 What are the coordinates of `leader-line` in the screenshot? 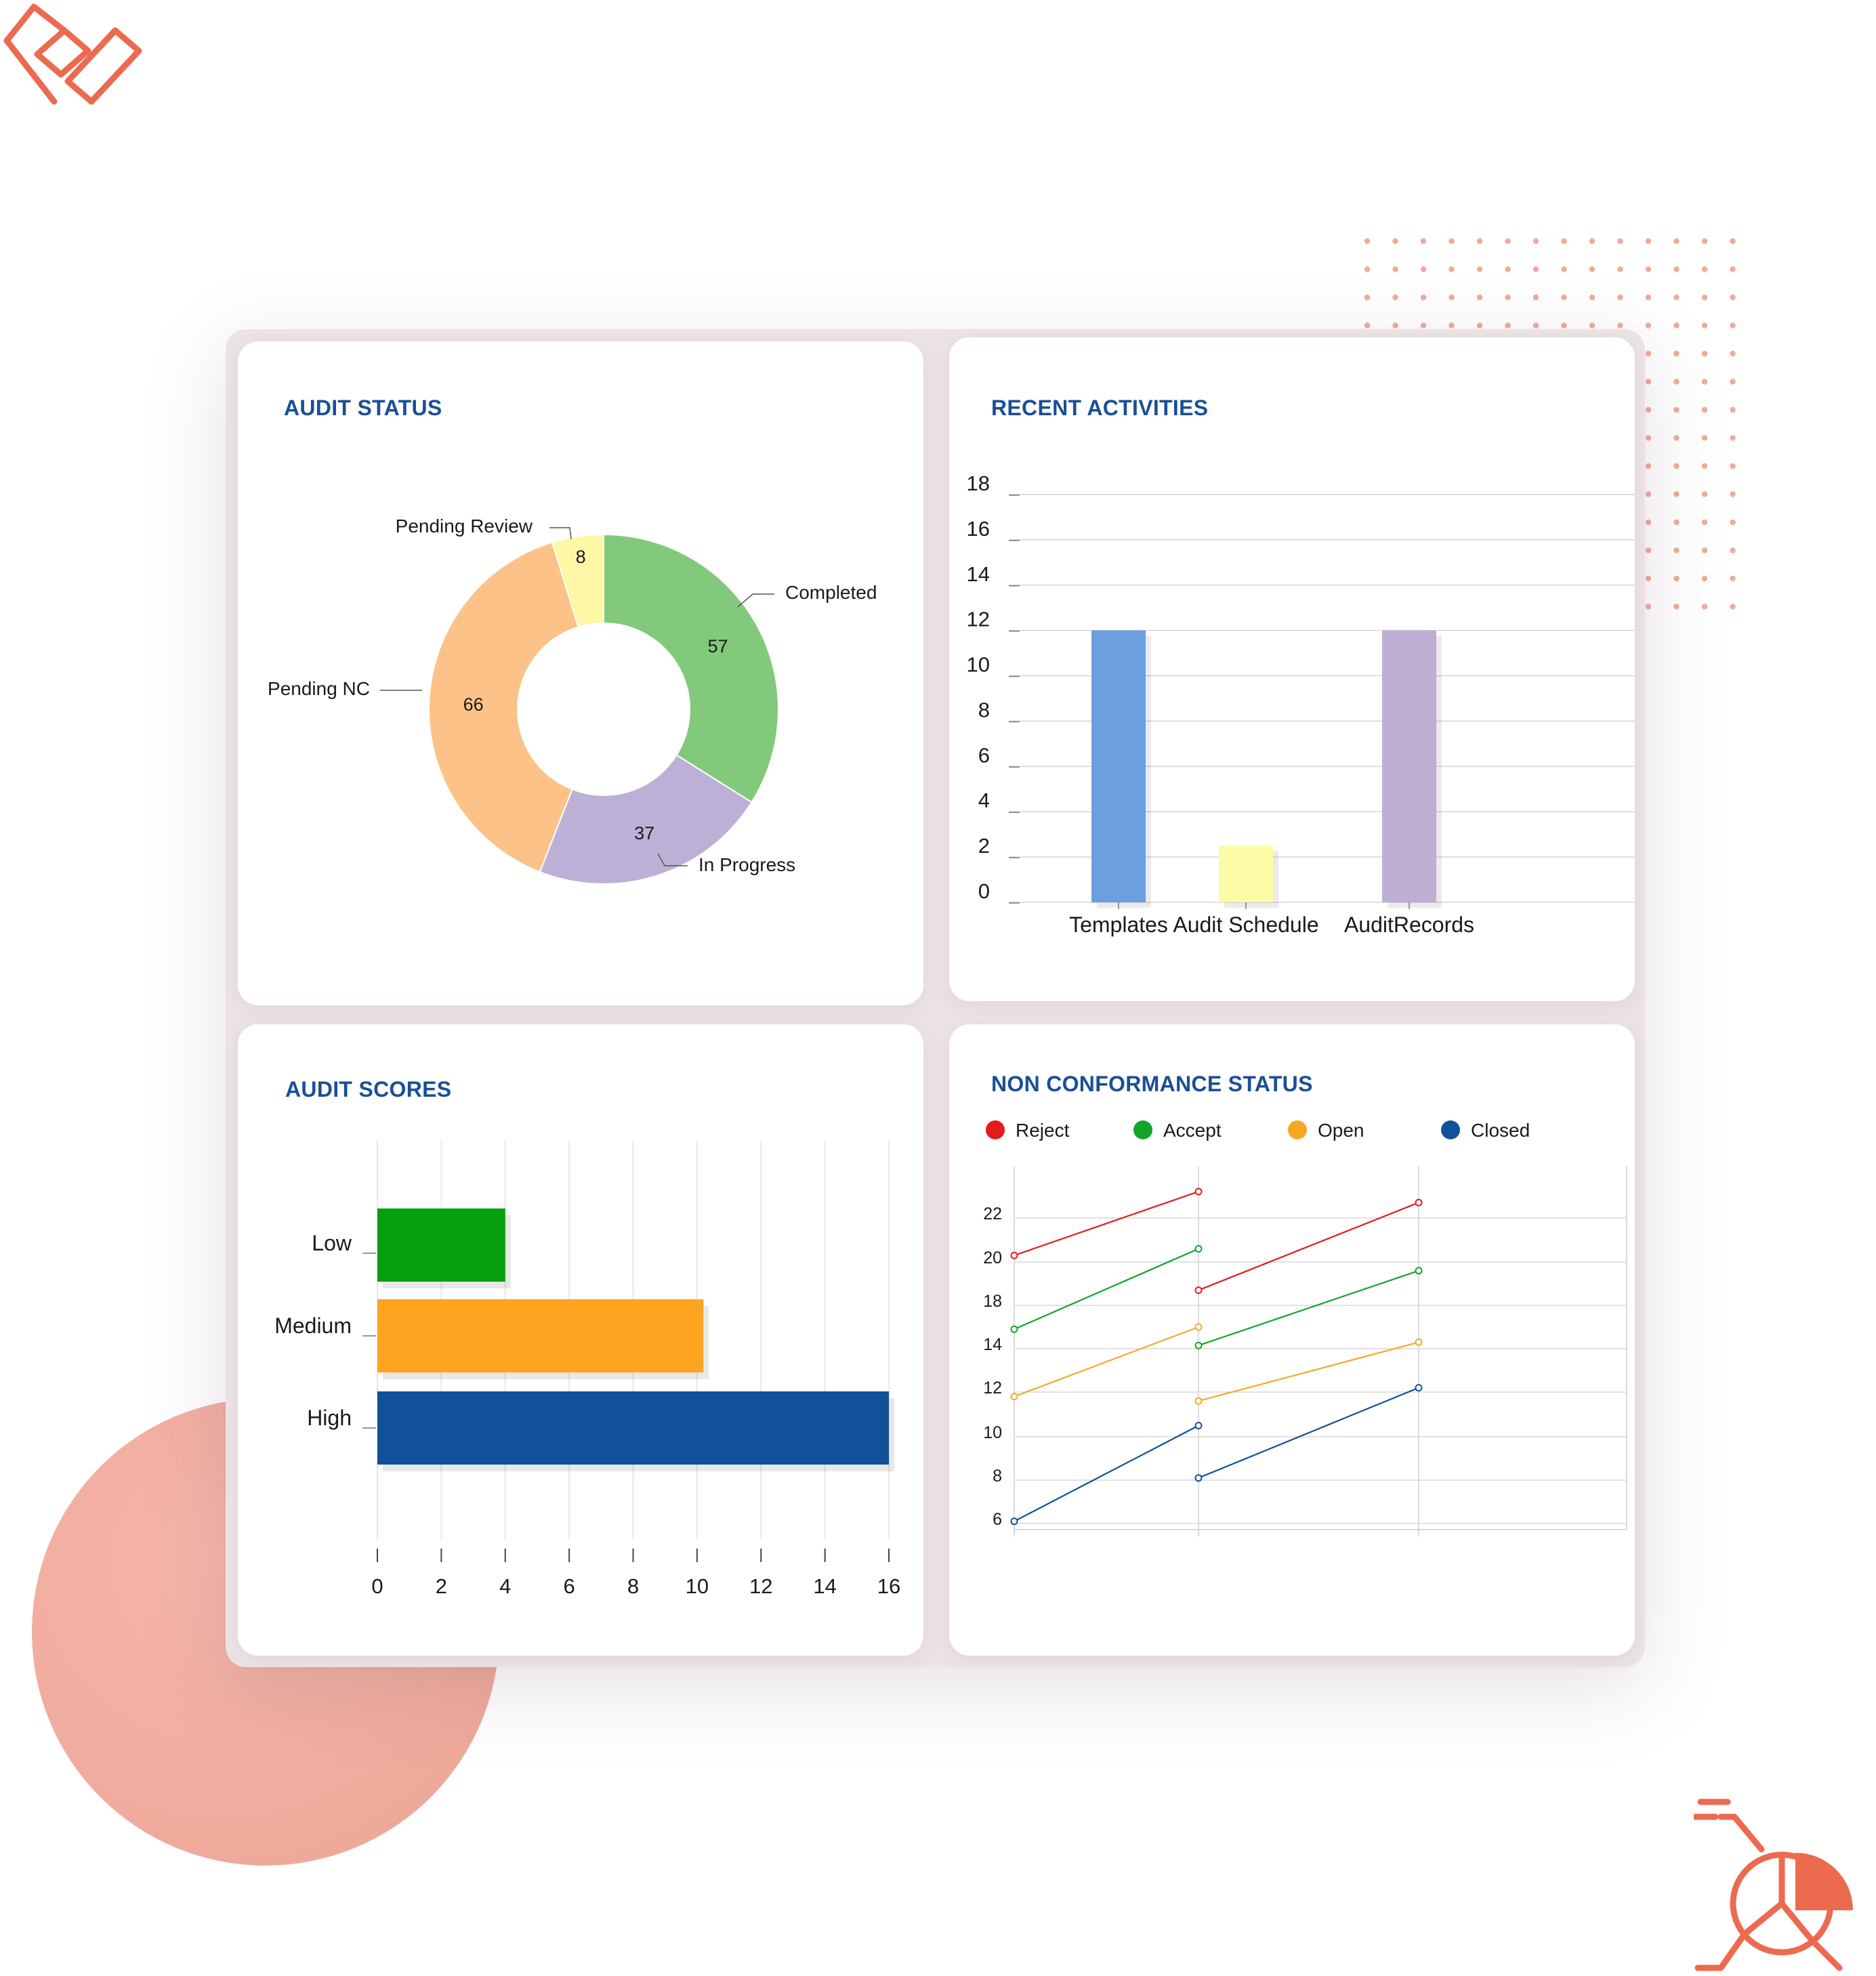 It's located at (560, 533).